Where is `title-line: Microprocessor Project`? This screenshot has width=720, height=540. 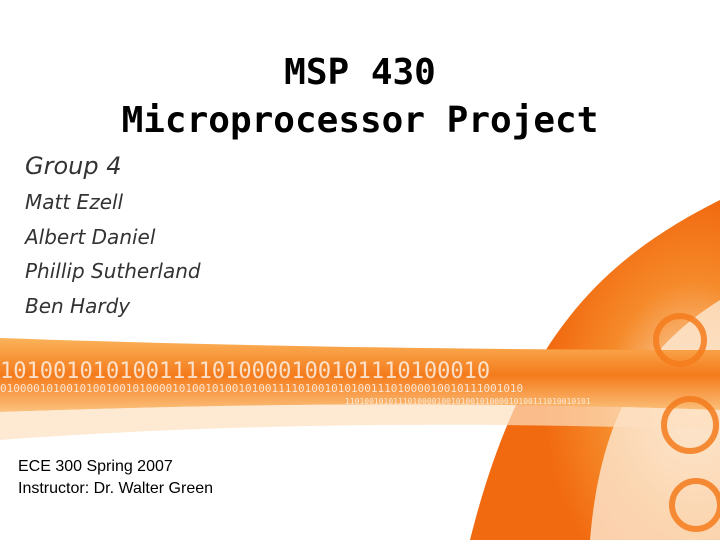
title-line: Microprocessor Project is located at coordinates (360, 120).